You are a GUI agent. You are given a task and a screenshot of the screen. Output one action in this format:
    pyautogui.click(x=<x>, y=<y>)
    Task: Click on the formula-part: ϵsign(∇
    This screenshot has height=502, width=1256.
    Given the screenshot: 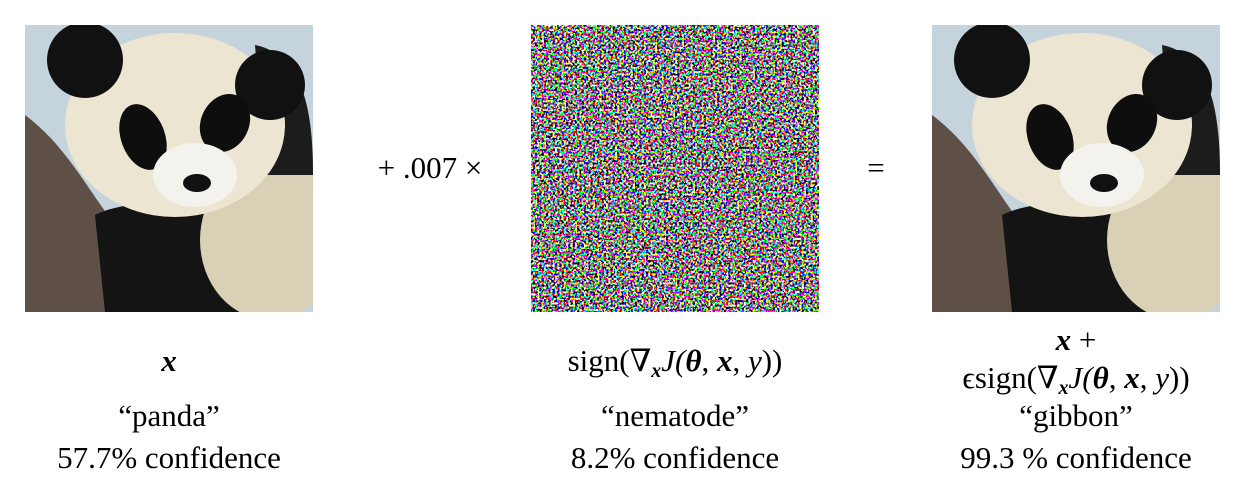 What is the action you would take?
    pyautogui.click(x=1010, y=377)
    